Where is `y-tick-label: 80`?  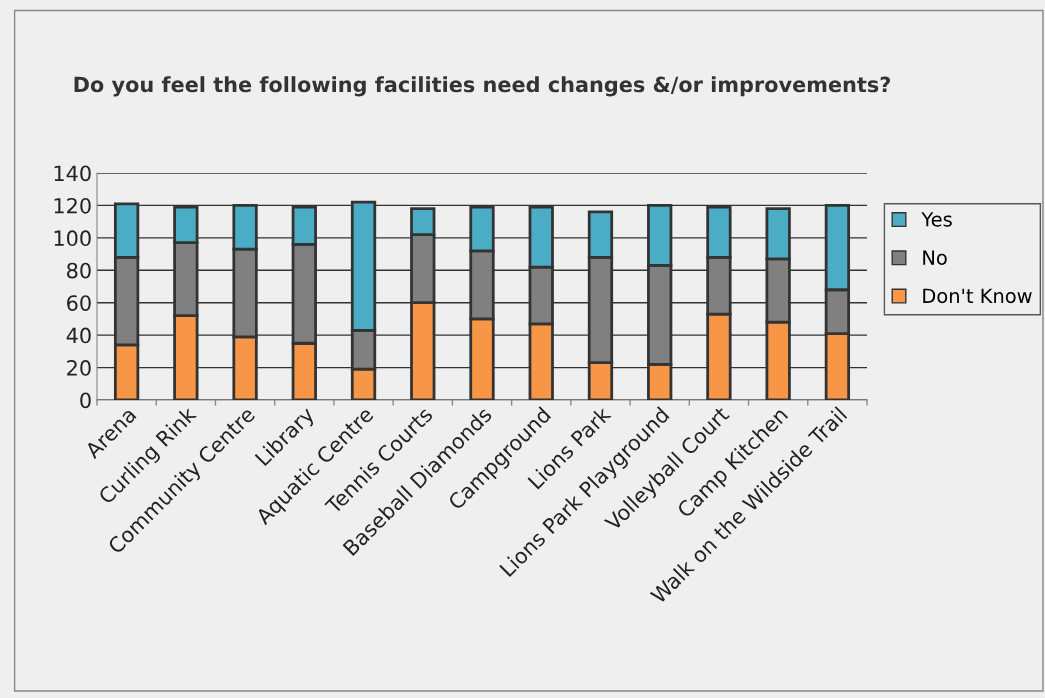
y-tick-label: 80 is located at coordinates (79, 270).